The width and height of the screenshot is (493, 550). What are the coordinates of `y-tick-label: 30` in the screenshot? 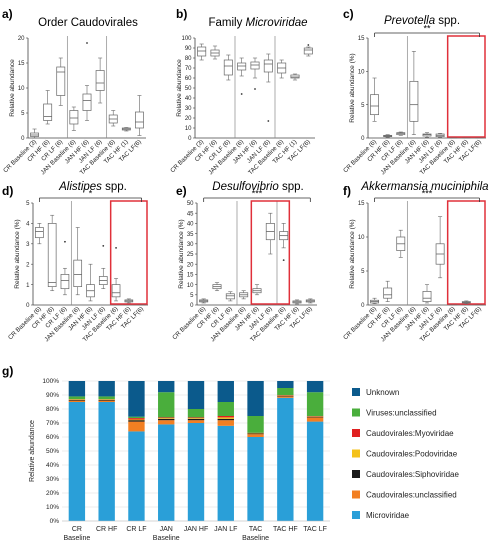 It's located at (190, 245).